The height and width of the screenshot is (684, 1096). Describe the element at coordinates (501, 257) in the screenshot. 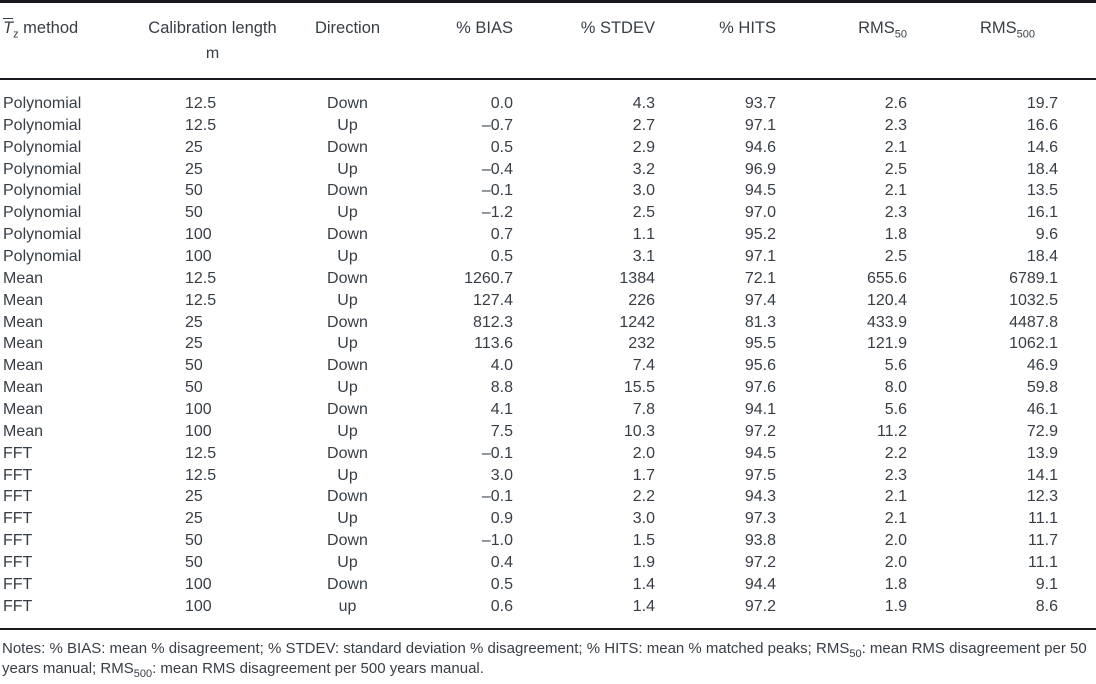

I see `cell-bias: 0.5` at that location.